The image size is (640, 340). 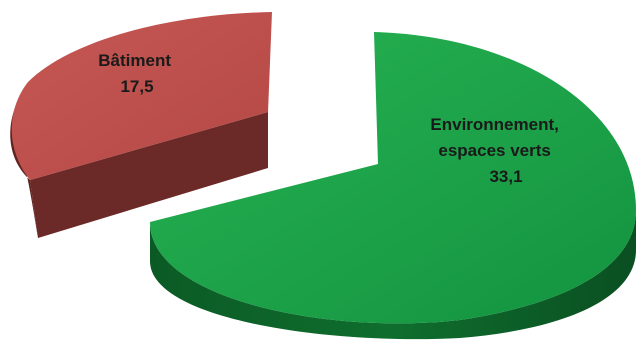 I want to click on slice-label-environnement: Environnement, espaces verts 33,1, so click(x=496, y=150).